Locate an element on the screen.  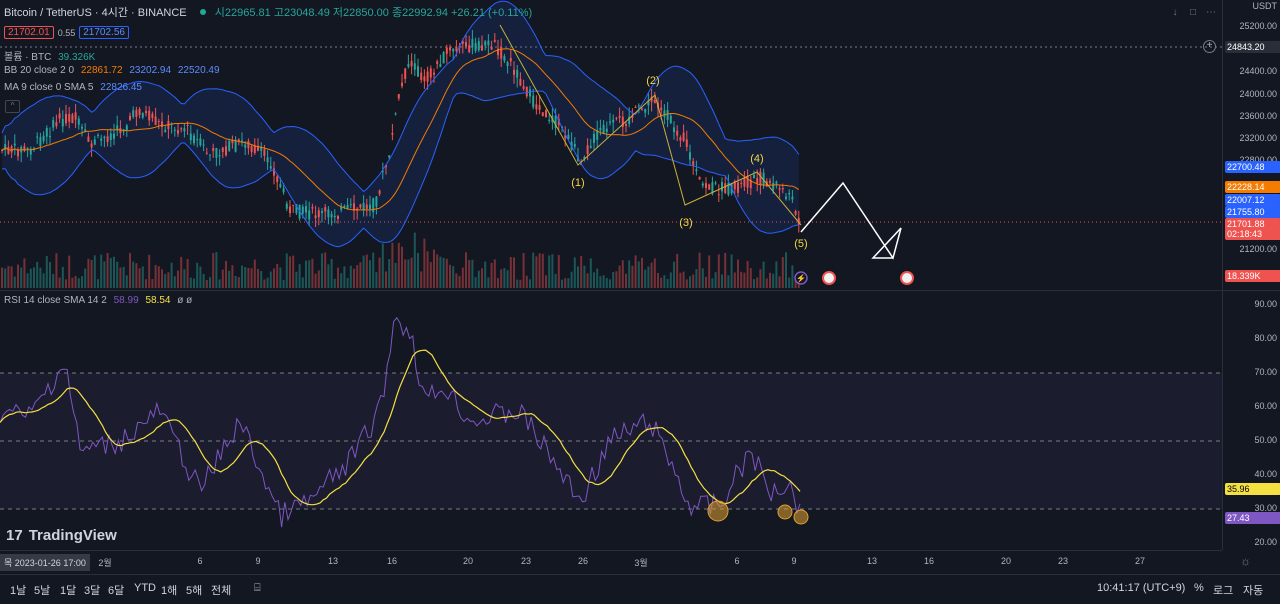
rsi-highlight-circles is located at coordinates (758, 512).